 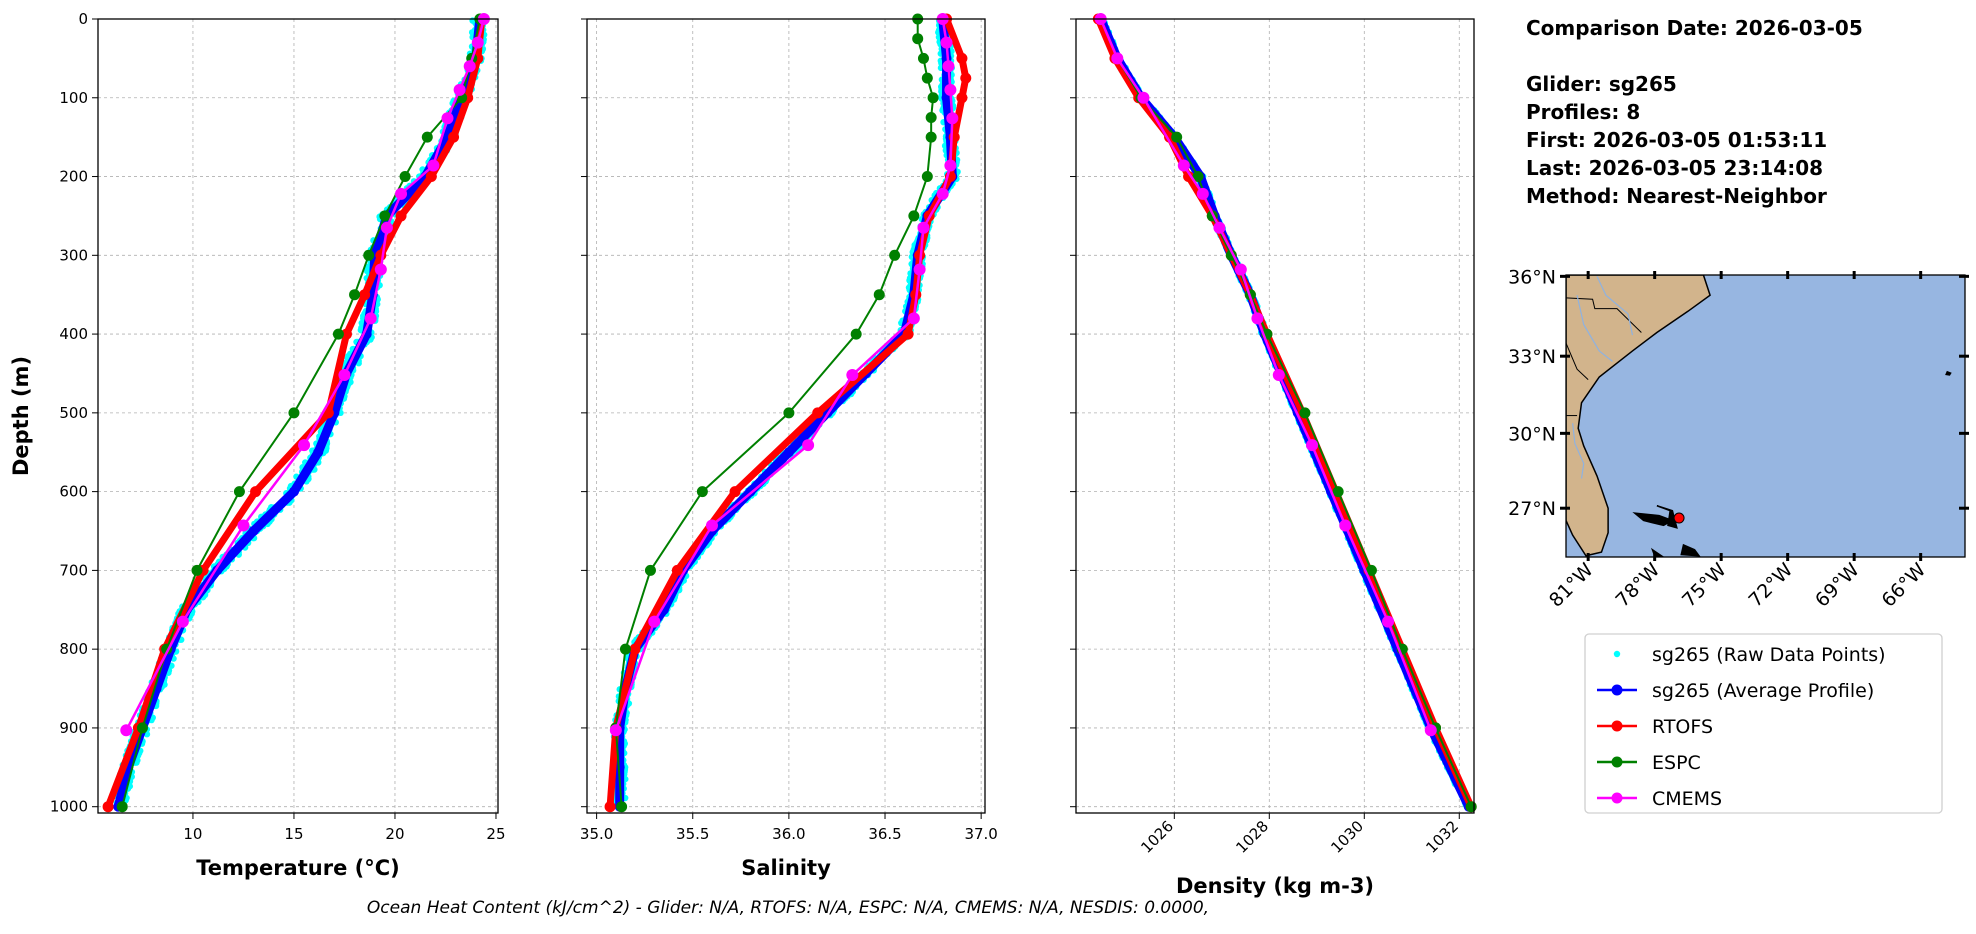 I want to click on x-tick-label: 1026, so click(x=1157, y=837).